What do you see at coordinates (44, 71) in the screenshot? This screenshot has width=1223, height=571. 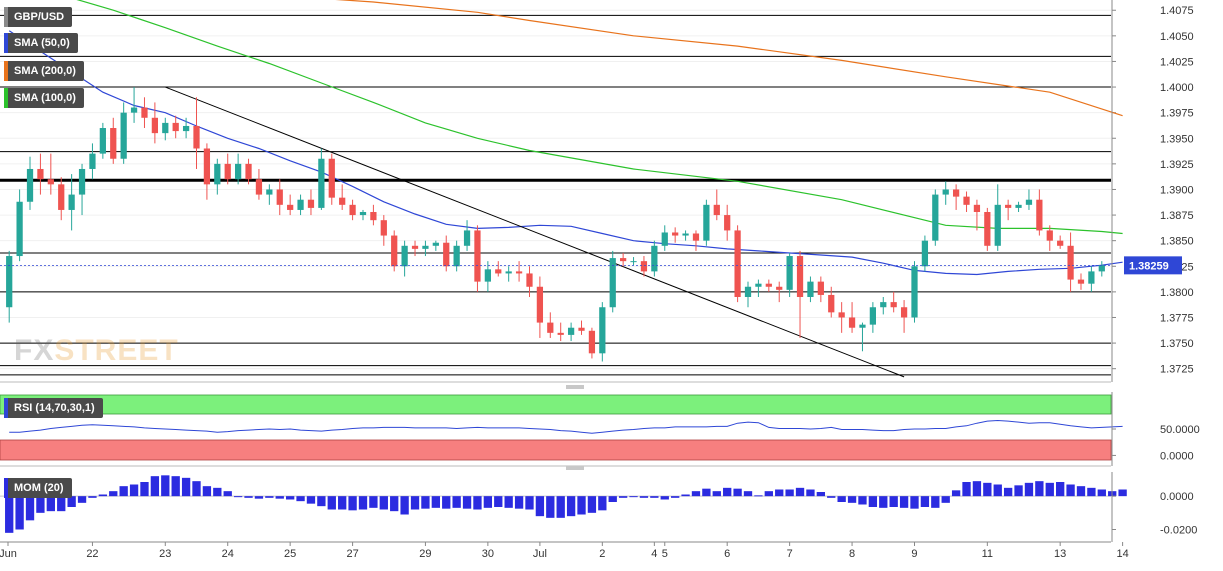 I see `sma200-tag: SMA (200,0)` at bounding box center [44, 71].